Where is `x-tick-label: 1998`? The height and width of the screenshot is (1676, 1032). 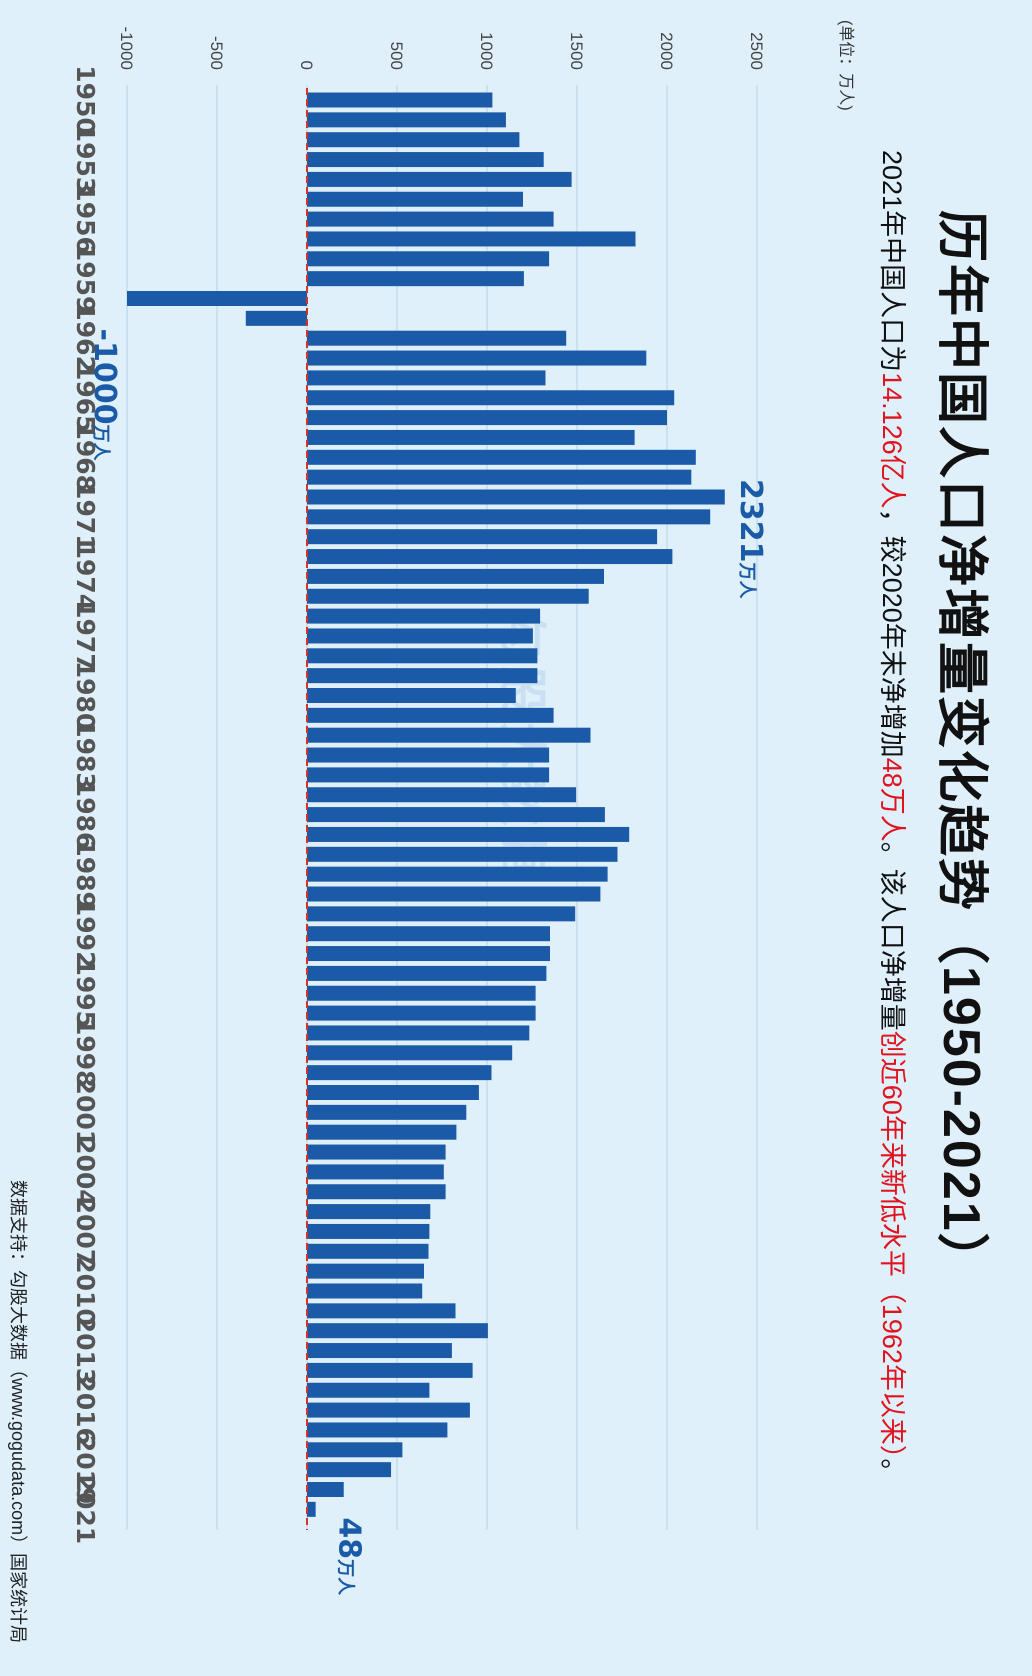
x-tick-label: 1998 is located at coordinates (85, 1053).